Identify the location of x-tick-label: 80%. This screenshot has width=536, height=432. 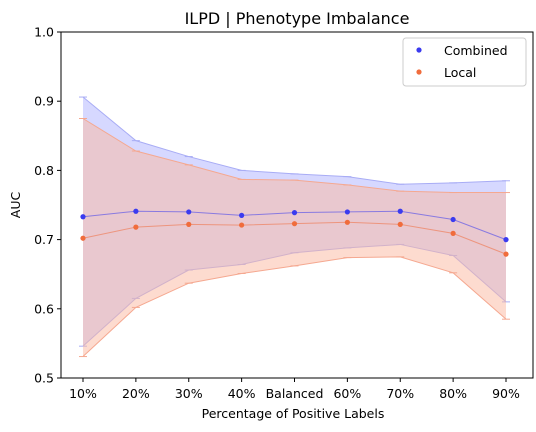
(453, 393).